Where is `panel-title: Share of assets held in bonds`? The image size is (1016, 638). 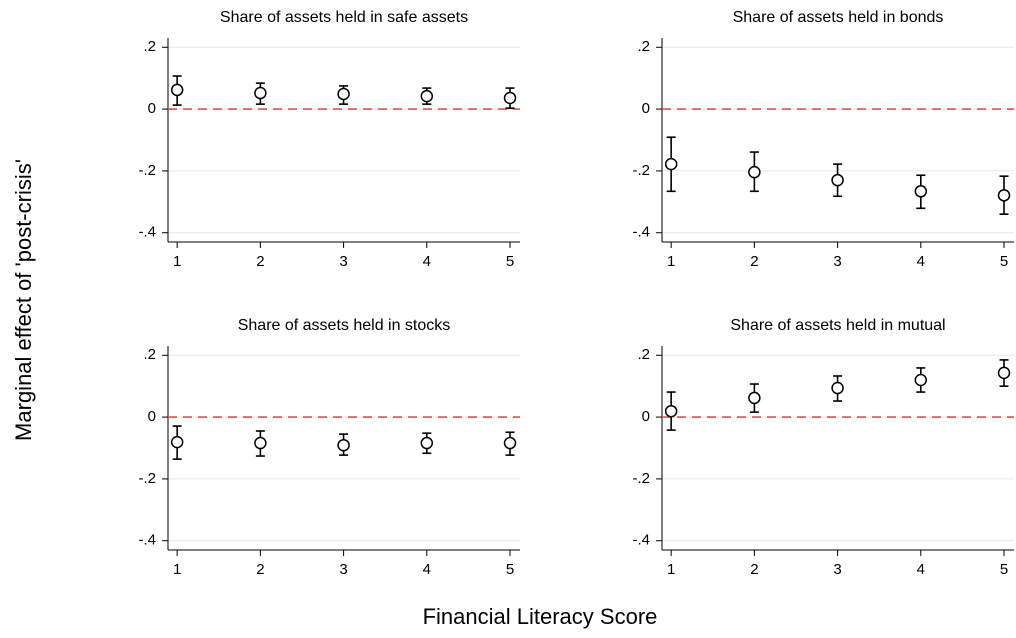
panel-title: Share of assets held in bonds is located at coordinates (838, 17).